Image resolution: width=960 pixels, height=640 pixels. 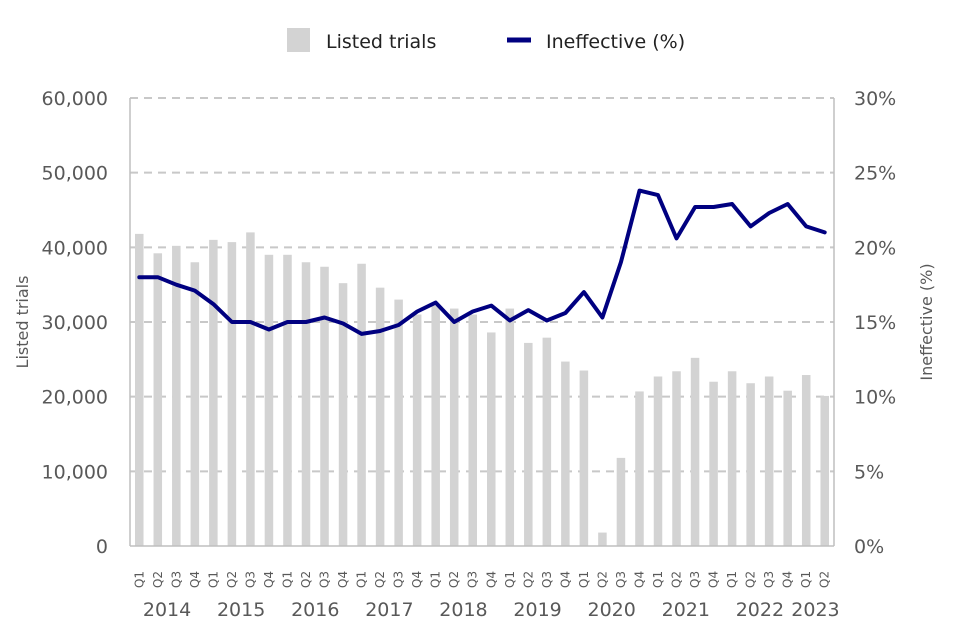 I want to click on year-tick-label: 2019, so click(x=537, y=610).